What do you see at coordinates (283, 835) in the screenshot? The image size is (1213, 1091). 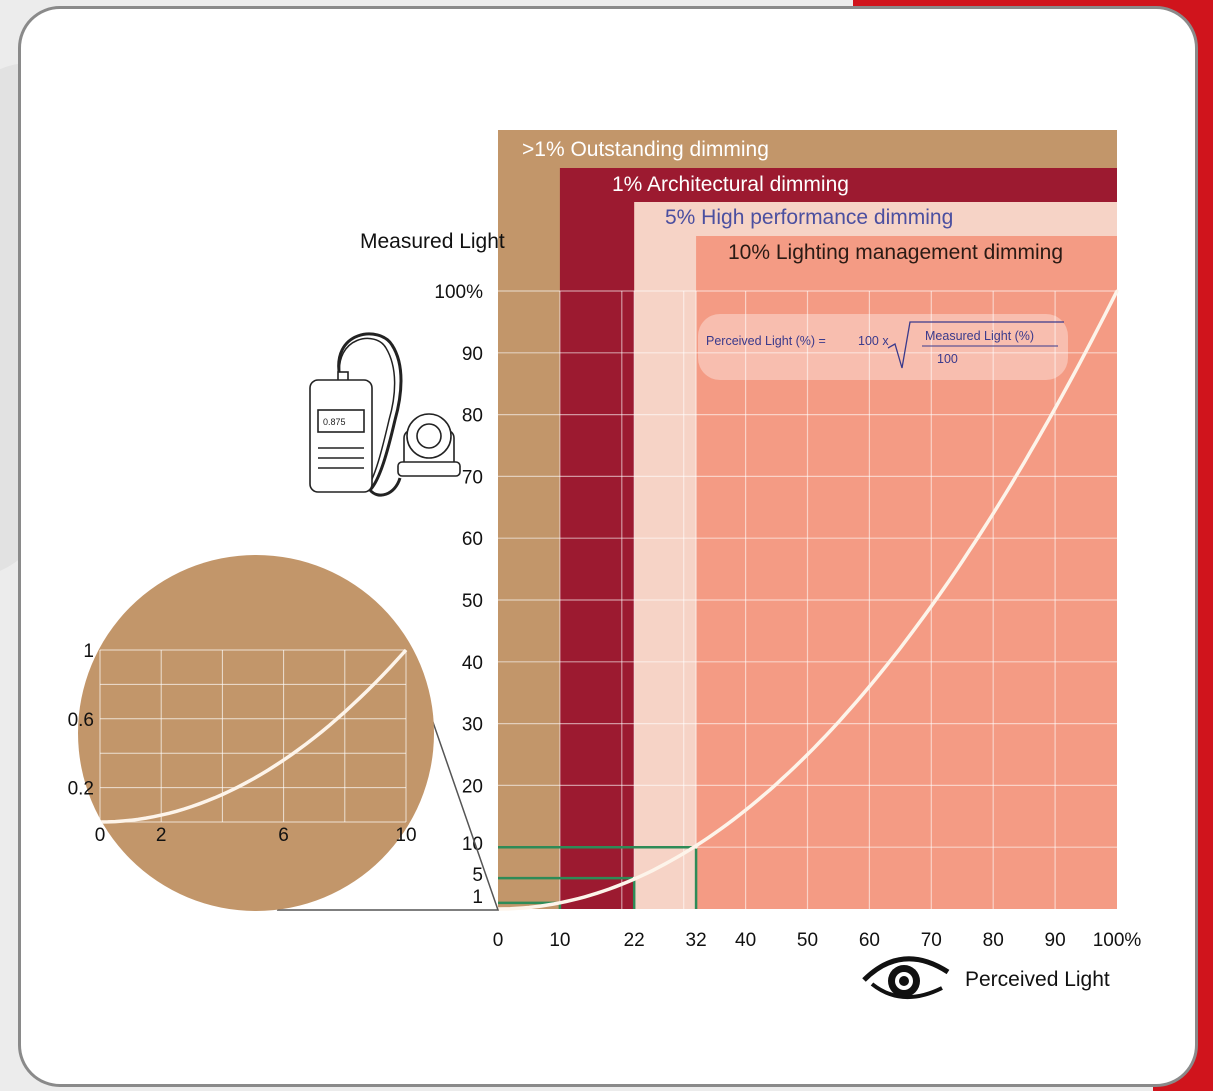 I see `inset-x-tick-2: 6` at bounding box center [283, 835].